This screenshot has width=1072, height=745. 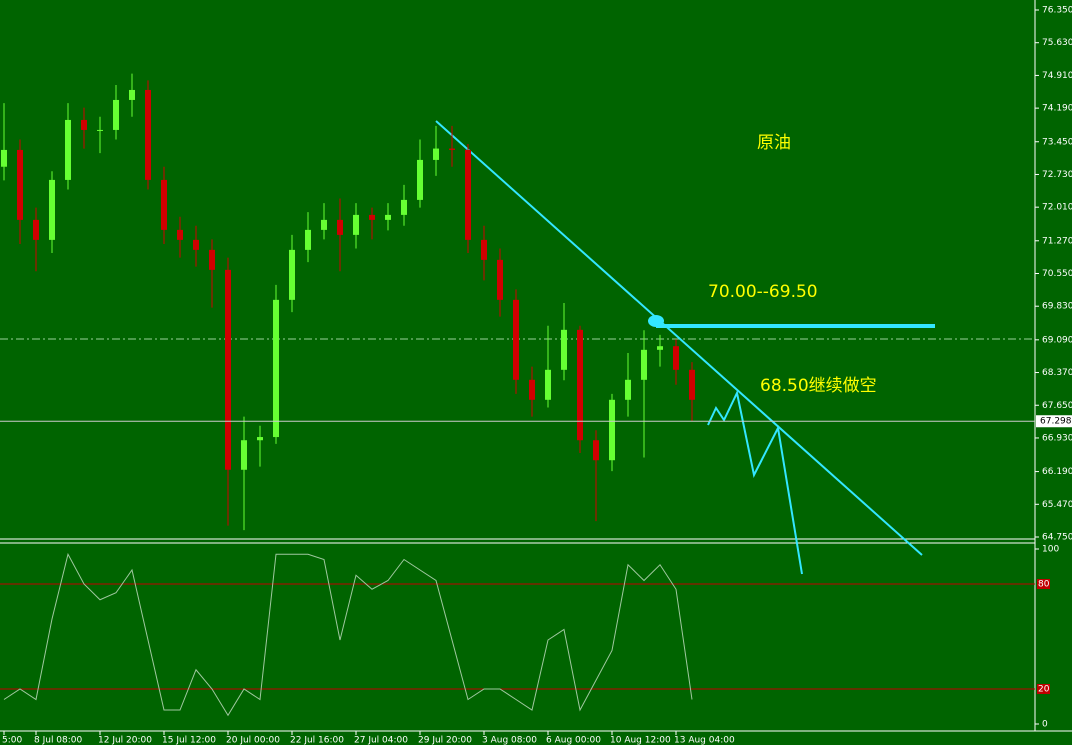 I want to click on annotation: 68.50继续做空, so click(x=818, y=386).